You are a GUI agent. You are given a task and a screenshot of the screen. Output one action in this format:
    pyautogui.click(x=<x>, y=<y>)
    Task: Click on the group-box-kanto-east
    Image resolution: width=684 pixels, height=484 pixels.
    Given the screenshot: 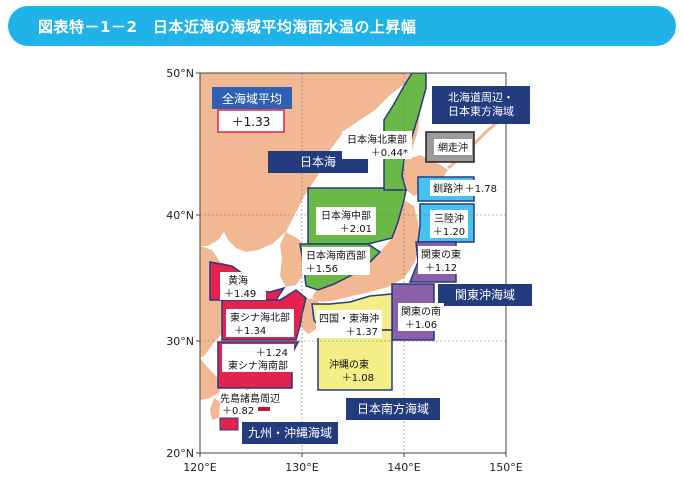 What is the action you would take?
    pyautogui.click(x=485, y=295)
    